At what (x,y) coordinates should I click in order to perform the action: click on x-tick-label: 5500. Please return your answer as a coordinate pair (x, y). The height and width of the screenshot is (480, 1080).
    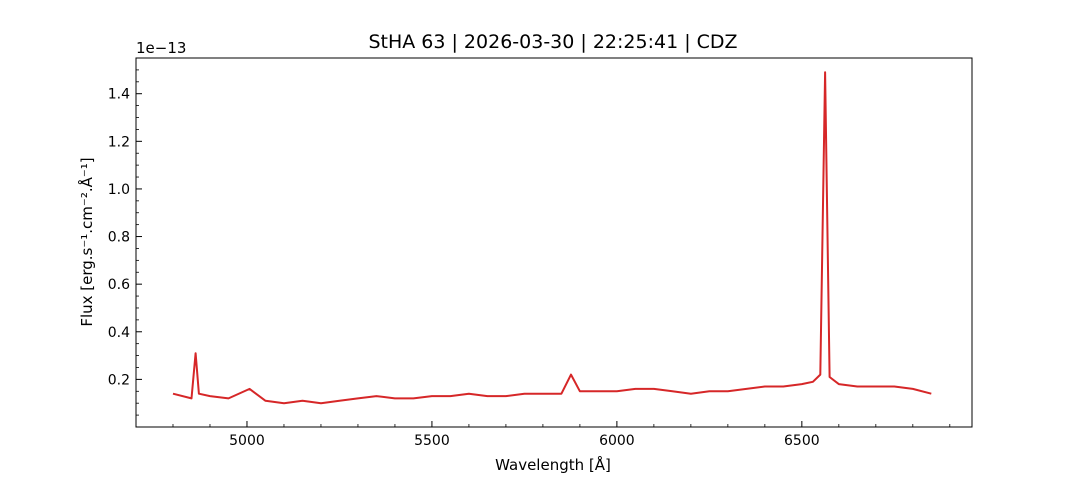
    Looking at the image, I should click on (432, 441).